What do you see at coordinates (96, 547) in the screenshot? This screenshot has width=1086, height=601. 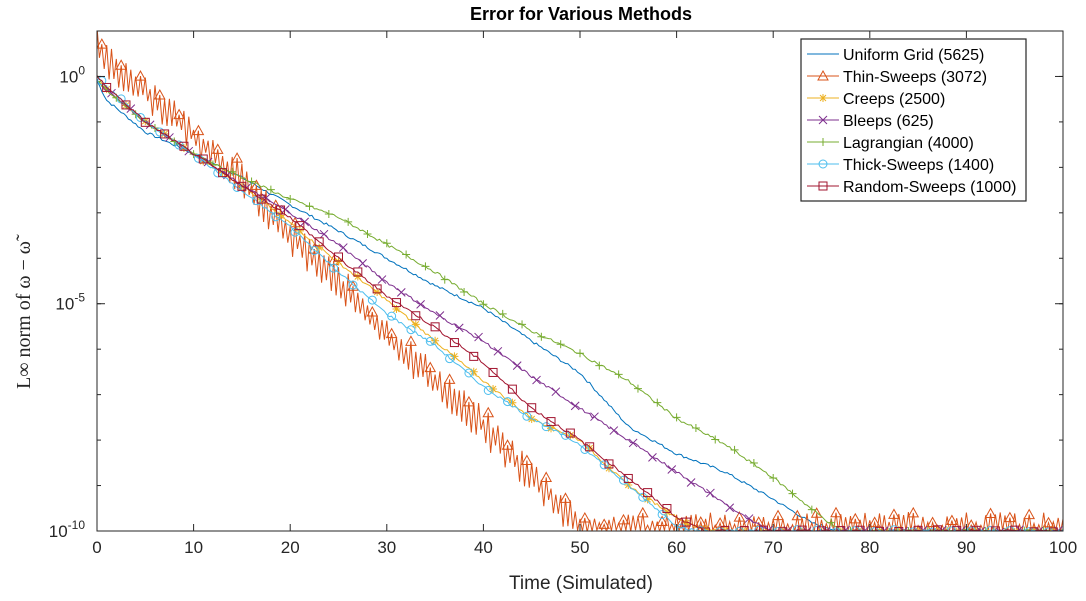 I see `x-tick-label: 0` at bounding box center [96, 547].